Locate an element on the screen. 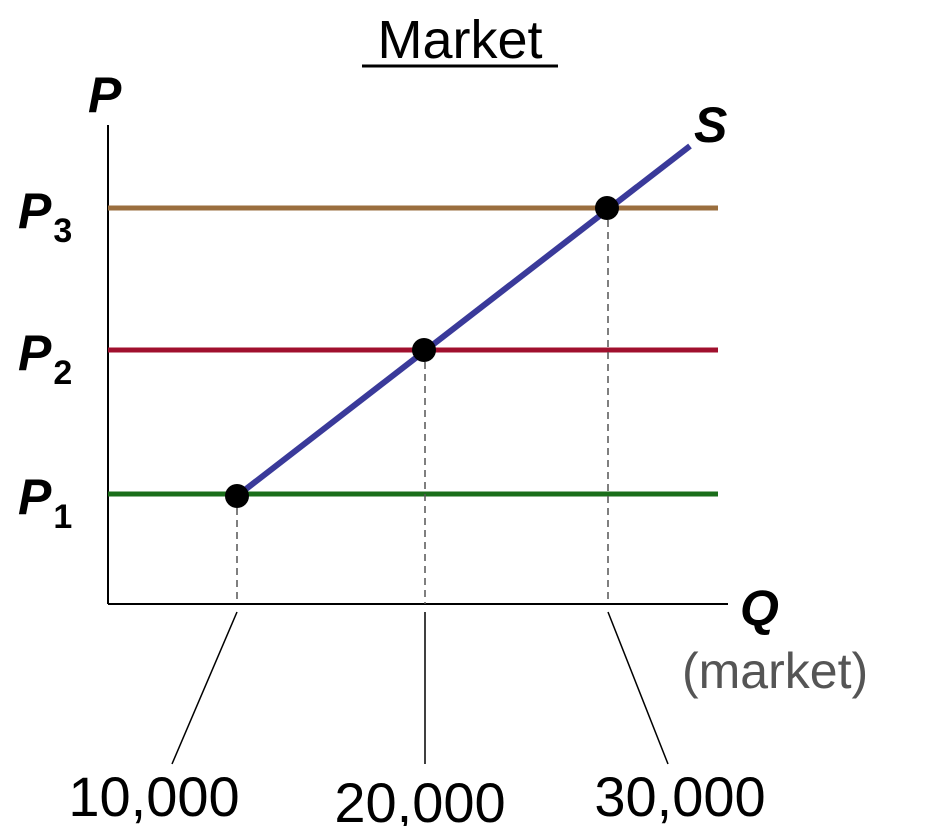  leader-line-q1 is located at coordinates (204, 688).